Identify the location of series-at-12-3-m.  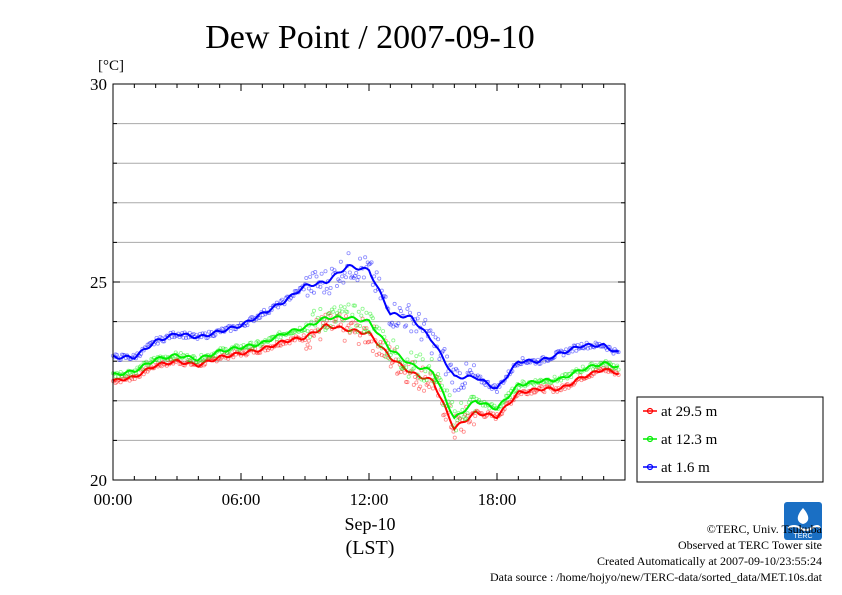
(366, 367).